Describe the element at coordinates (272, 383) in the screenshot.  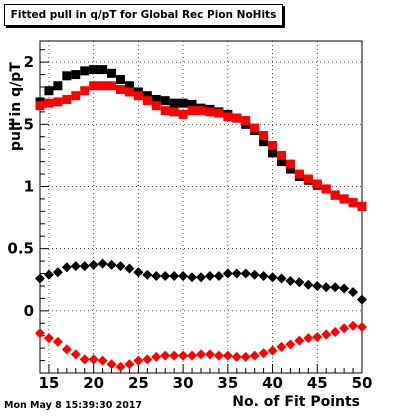
I see `x-tick-label: 40` at that location.